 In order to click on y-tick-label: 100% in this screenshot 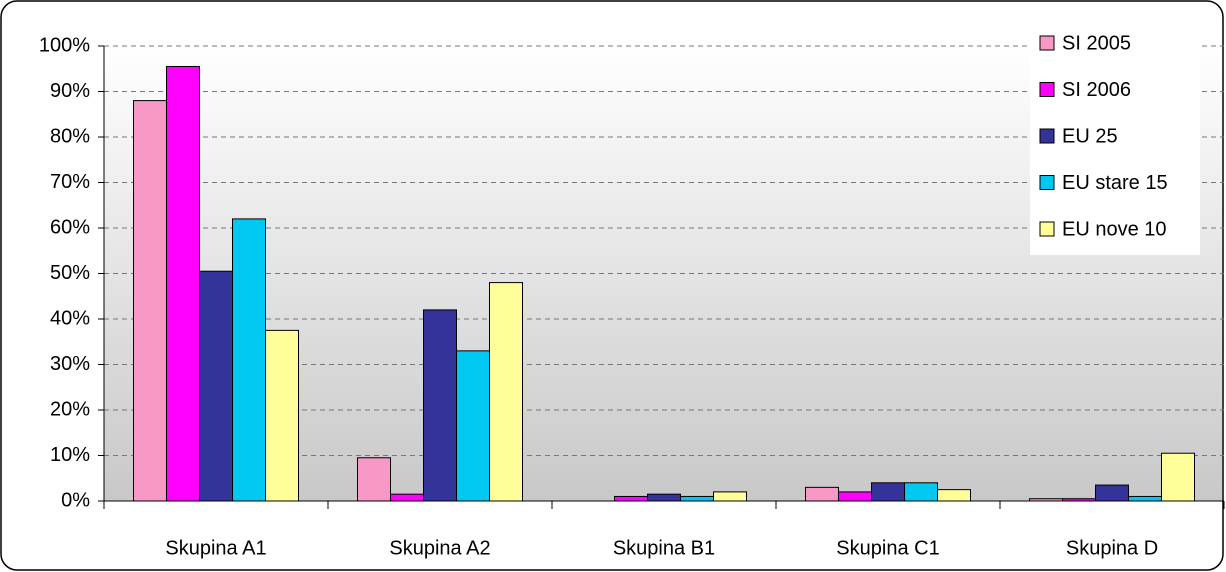, I will do `click(64, 45)`.